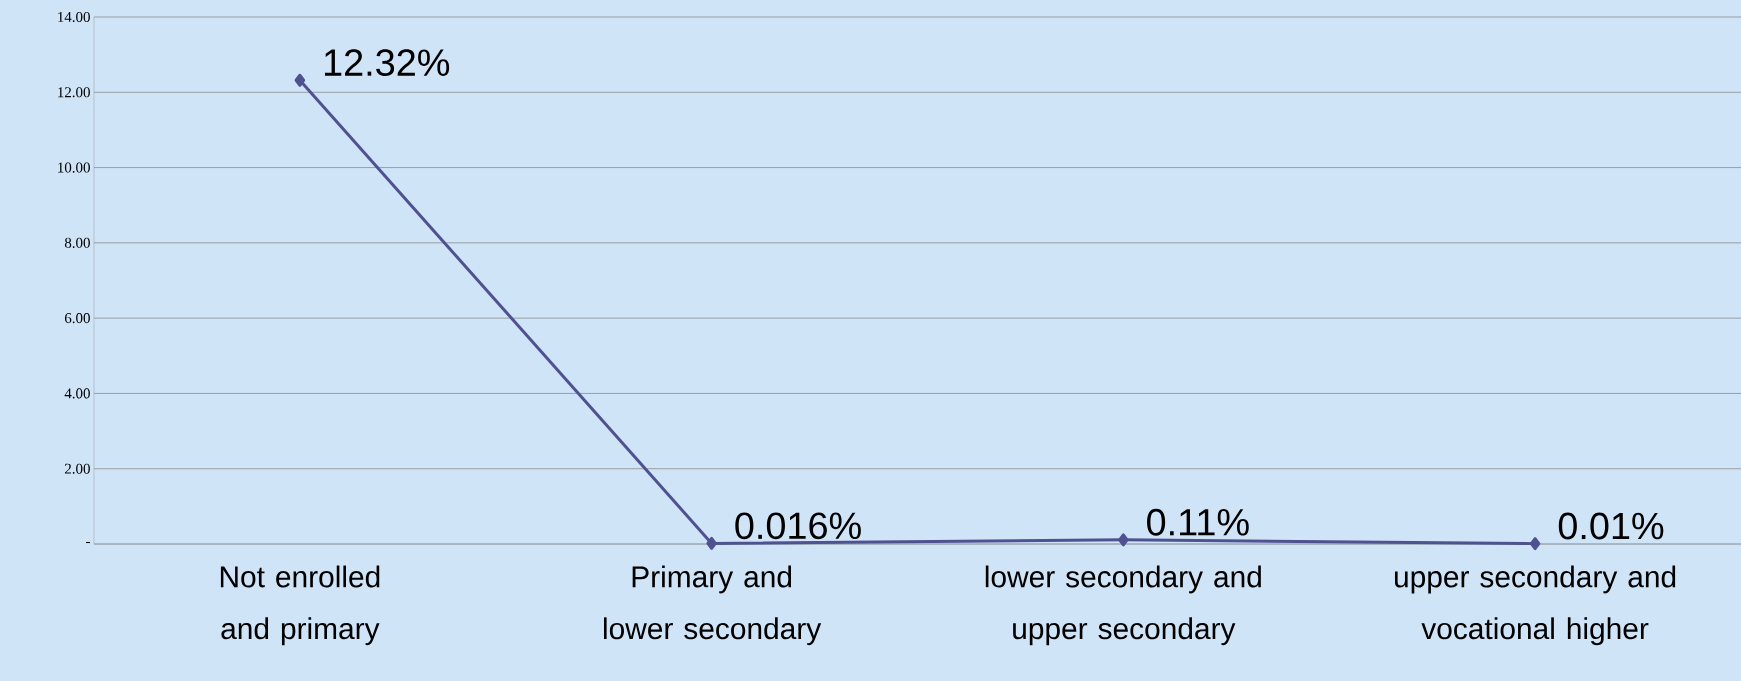 The height and width of the screenshot is (681, 1741). I want to click on data-label: 0.01%, so click(1611, 526).